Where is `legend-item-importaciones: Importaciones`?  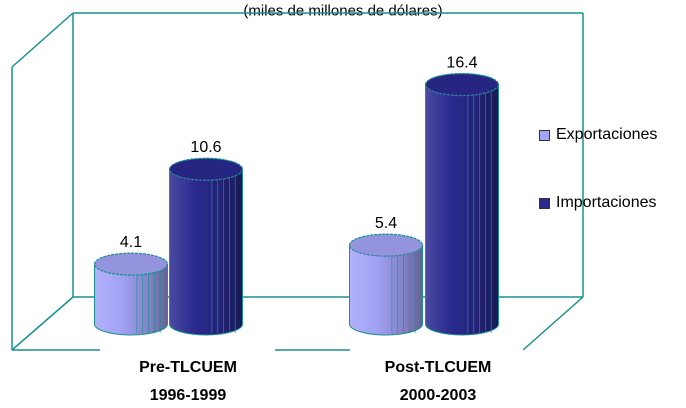
legend-item-importaciones: Importaciones is located at coordinates (612, 203).